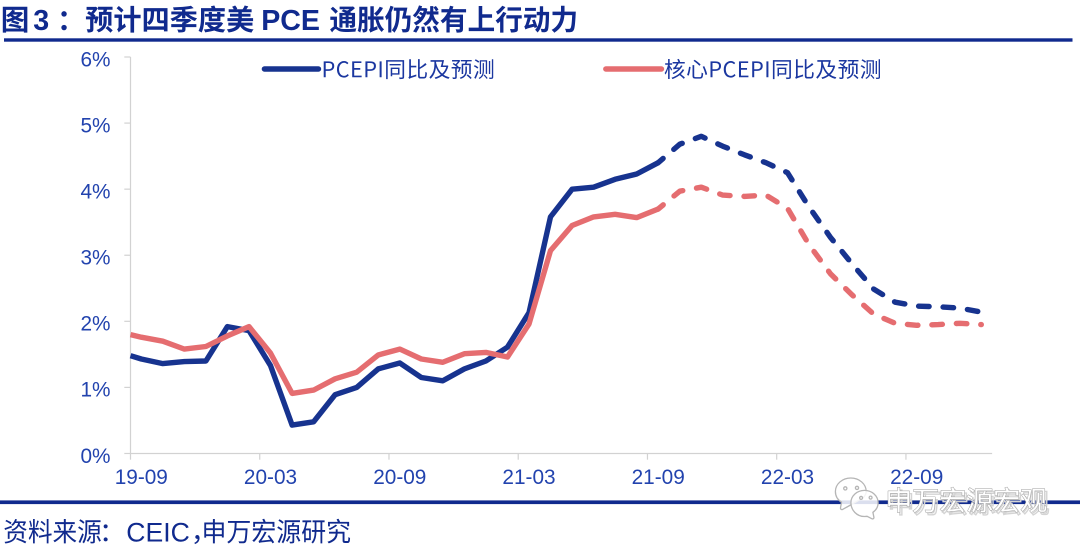  Describe the element at coordinates (141, 477) in the screenshot. I see `svg-text: 19-09` at that location.